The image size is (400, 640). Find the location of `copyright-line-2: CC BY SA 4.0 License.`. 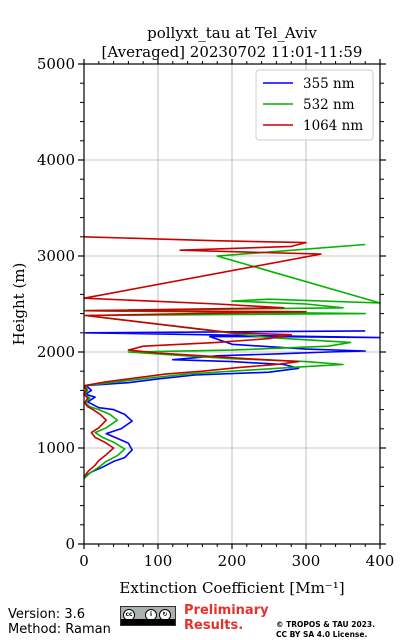

copyright-line-2: CC BY SA 4.0 License. is located at coordinates (322, 634).